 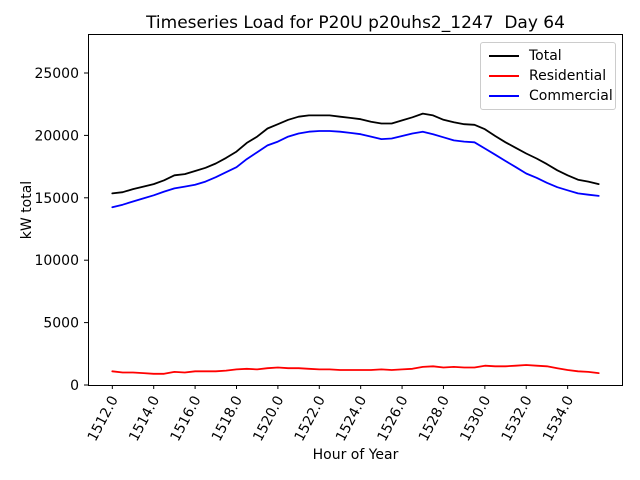 I want to click on series-line-residential, so click(x=355, y=369).